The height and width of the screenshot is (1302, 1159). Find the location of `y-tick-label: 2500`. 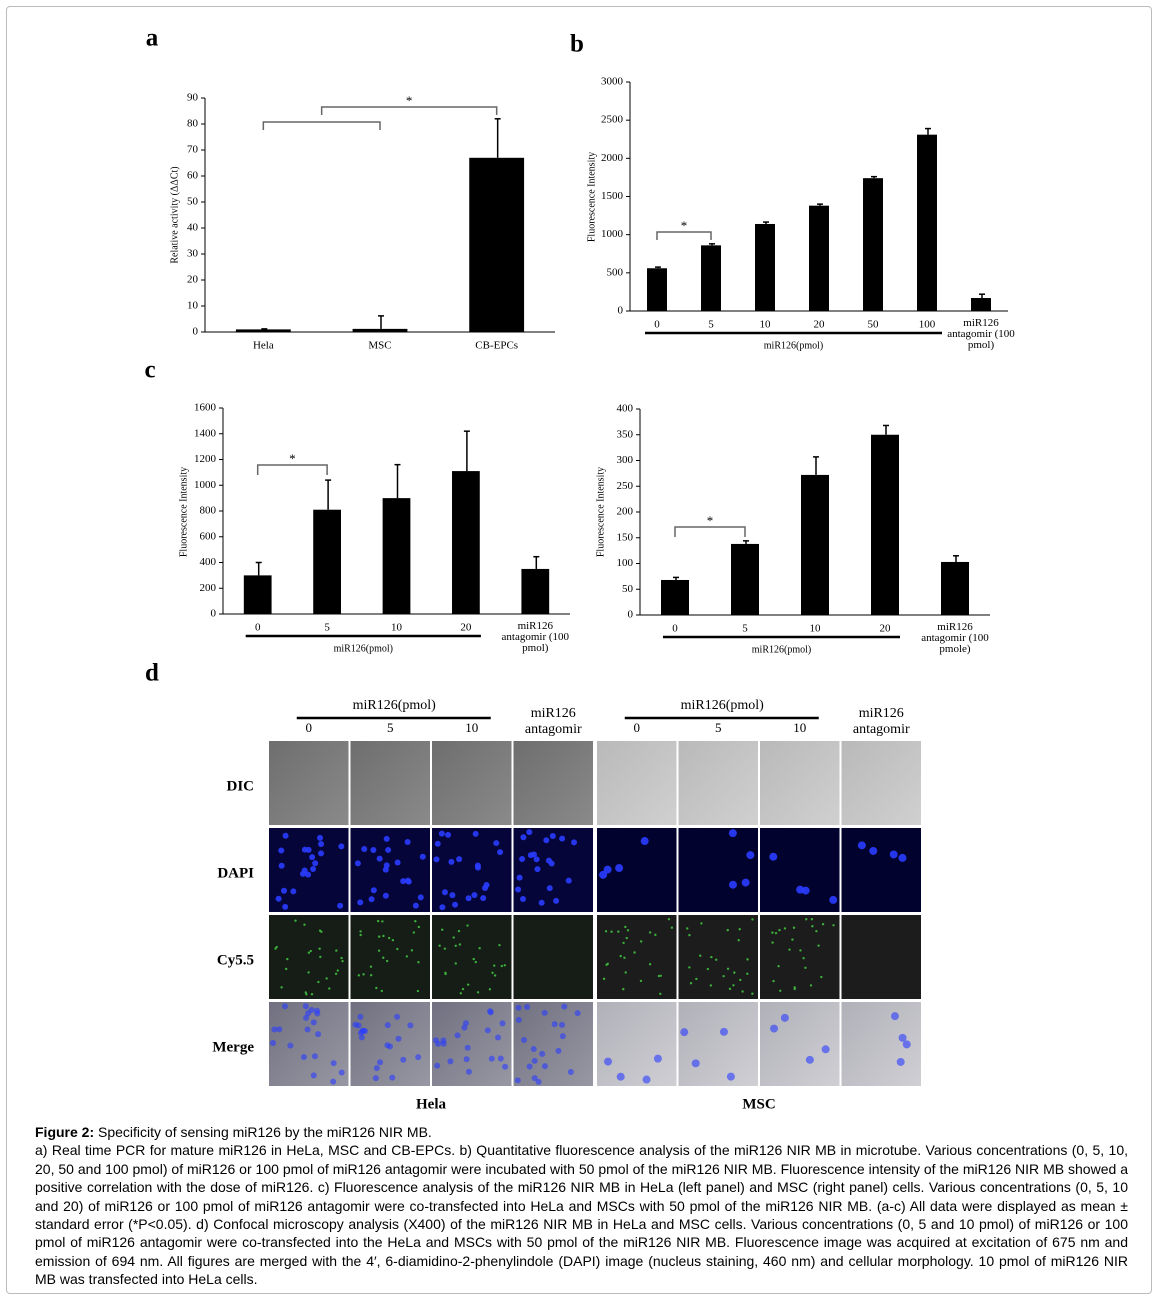

y-tick-label: 2500 is located at coordinates (612, 120).